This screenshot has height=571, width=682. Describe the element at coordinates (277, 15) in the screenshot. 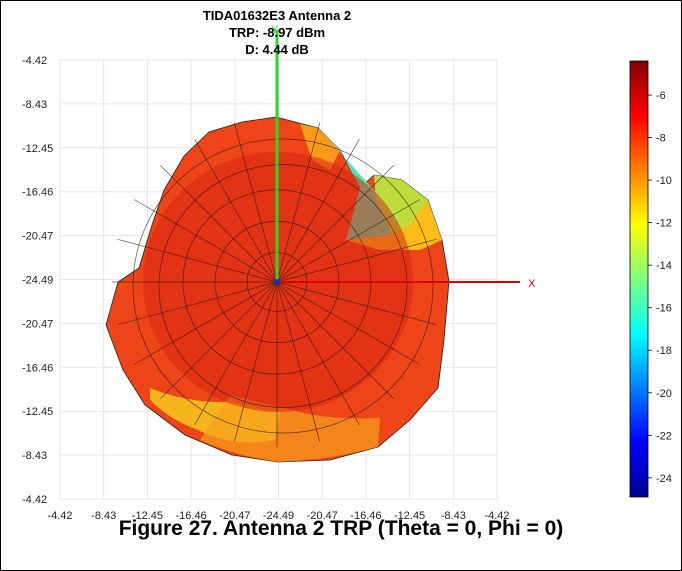

I see `chart-title: TIDA01632E3 Antenna 2` at that location.